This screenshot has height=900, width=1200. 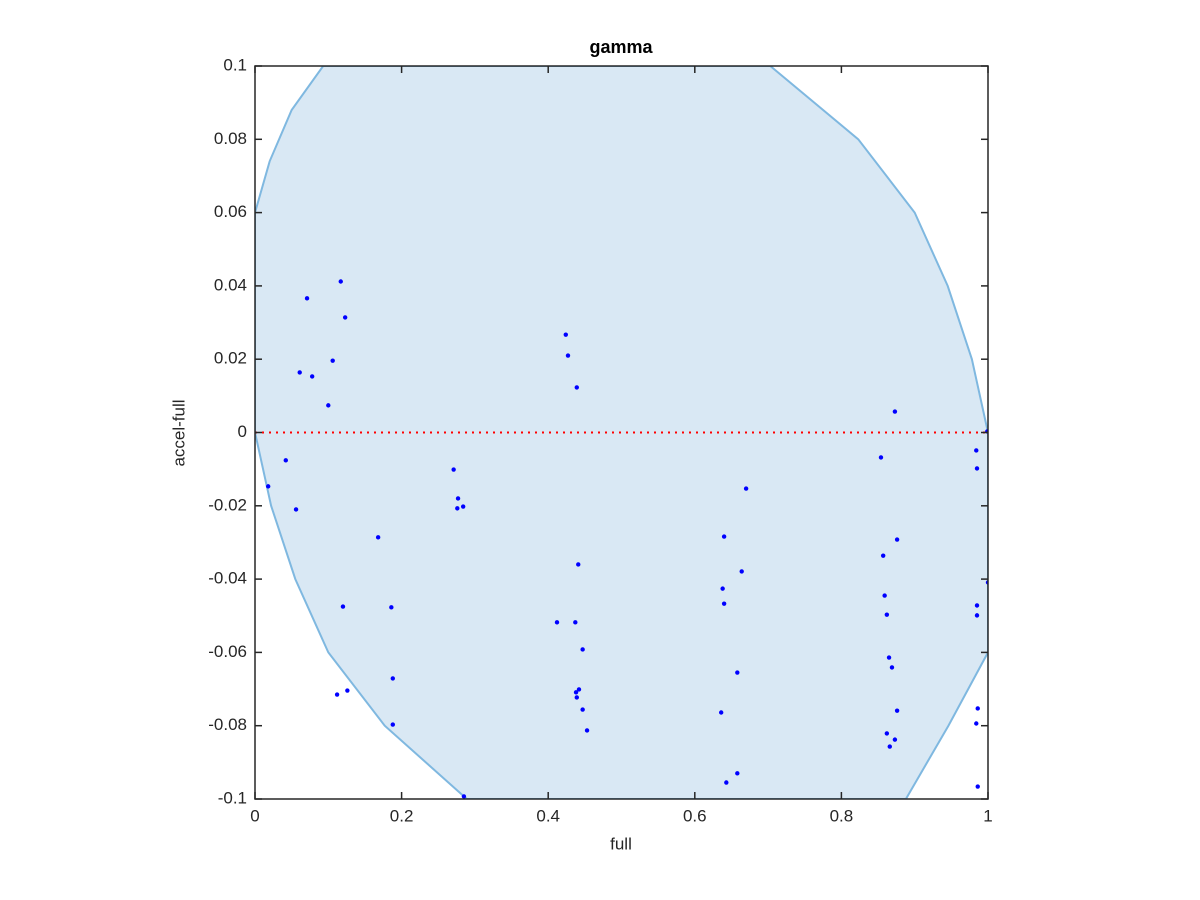 I want to click on x-tick-label: 0.6, so click(x=695, y=815).